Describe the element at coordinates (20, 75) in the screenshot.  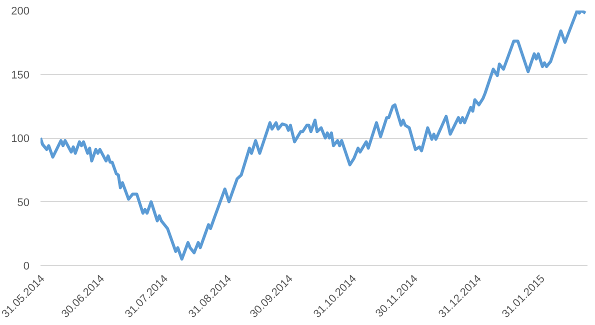
I see `y-tick-label: 150` at that location.